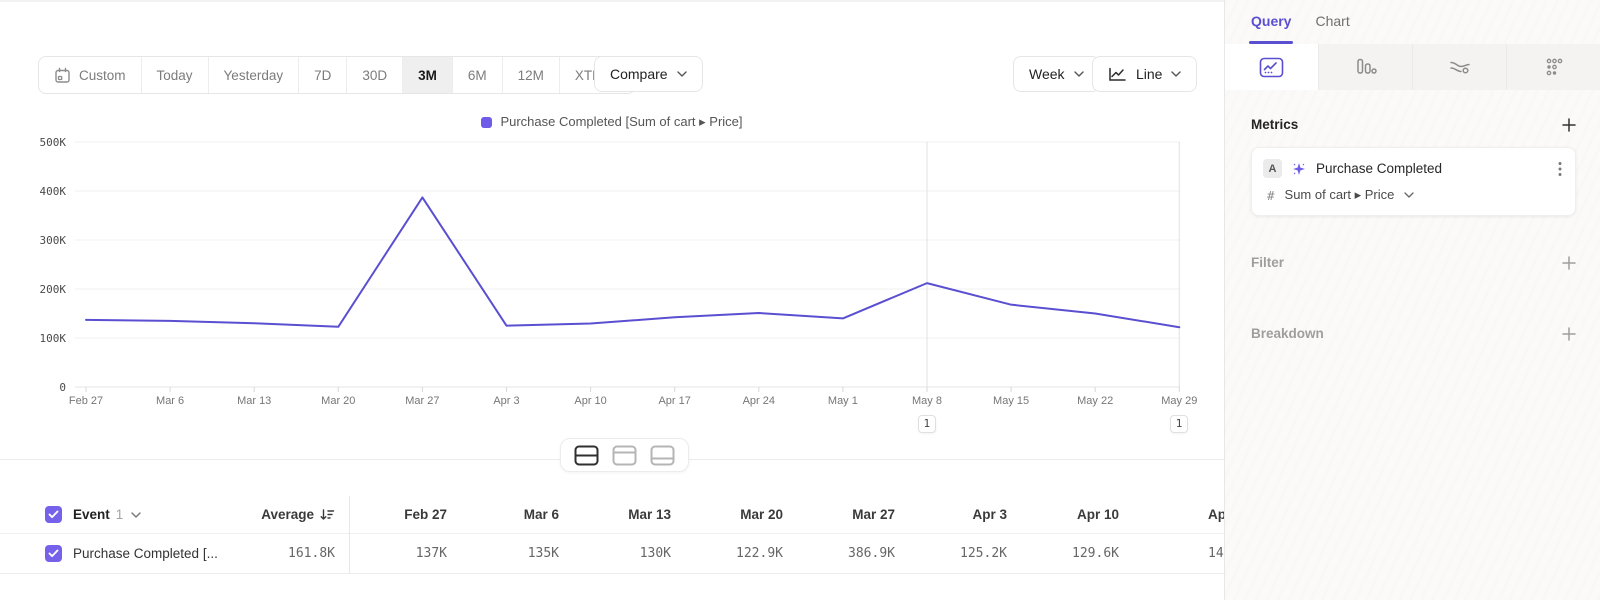  I want to click on table-cell-value: 386.9K, so click(871, 553).